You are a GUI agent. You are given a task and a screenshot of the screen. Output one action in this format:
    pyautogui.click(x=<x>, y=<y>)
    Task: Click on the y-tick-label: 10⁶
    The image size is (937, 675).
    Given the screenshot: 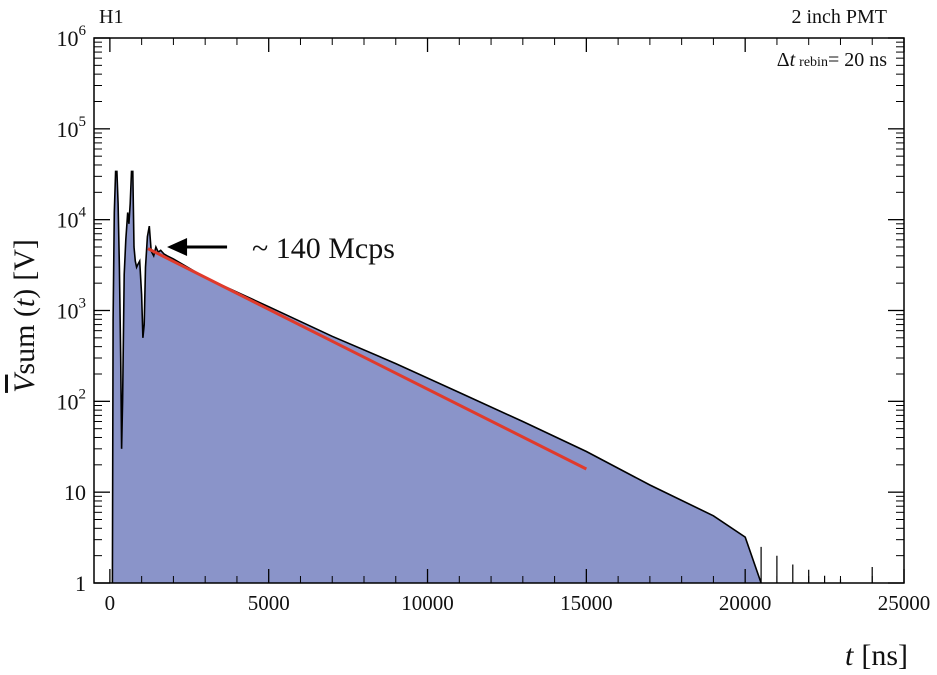 What is the action you would take?
    pyautogui.click(x=72, y=37)
    